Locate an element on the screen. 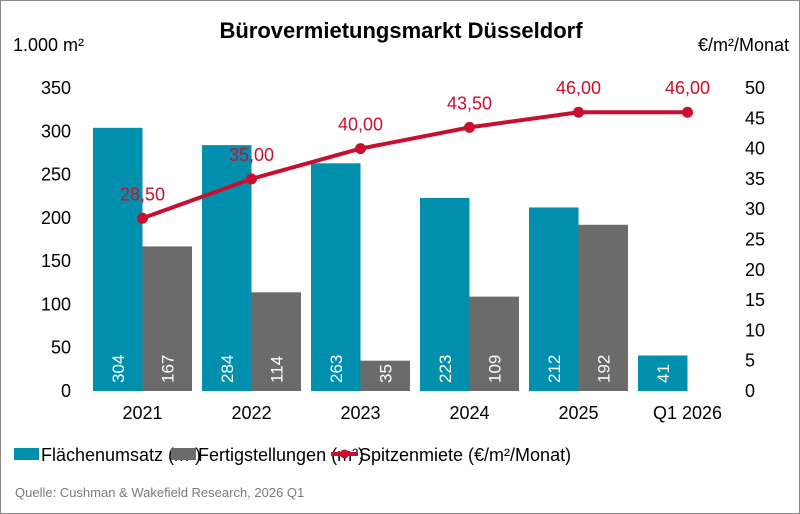  spitzenmiete-line is located at coordinates (414, 165).